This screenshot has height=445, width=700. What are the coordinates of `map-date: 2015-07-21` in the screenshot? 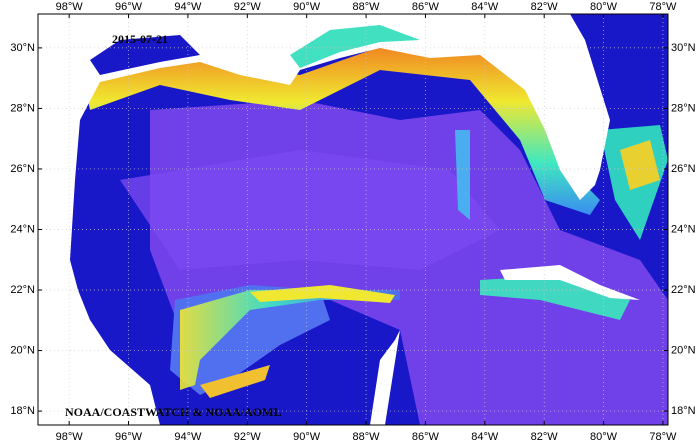 It's located at (140, 39).